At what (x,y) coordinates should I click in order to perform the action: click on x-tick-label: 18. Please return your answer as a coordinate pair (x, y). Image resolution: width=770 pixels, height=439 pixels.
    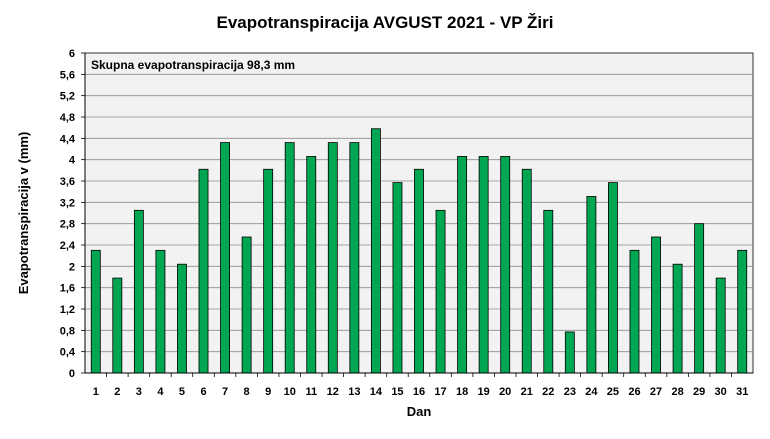
    Looking at the image, I should click on (462, 392).